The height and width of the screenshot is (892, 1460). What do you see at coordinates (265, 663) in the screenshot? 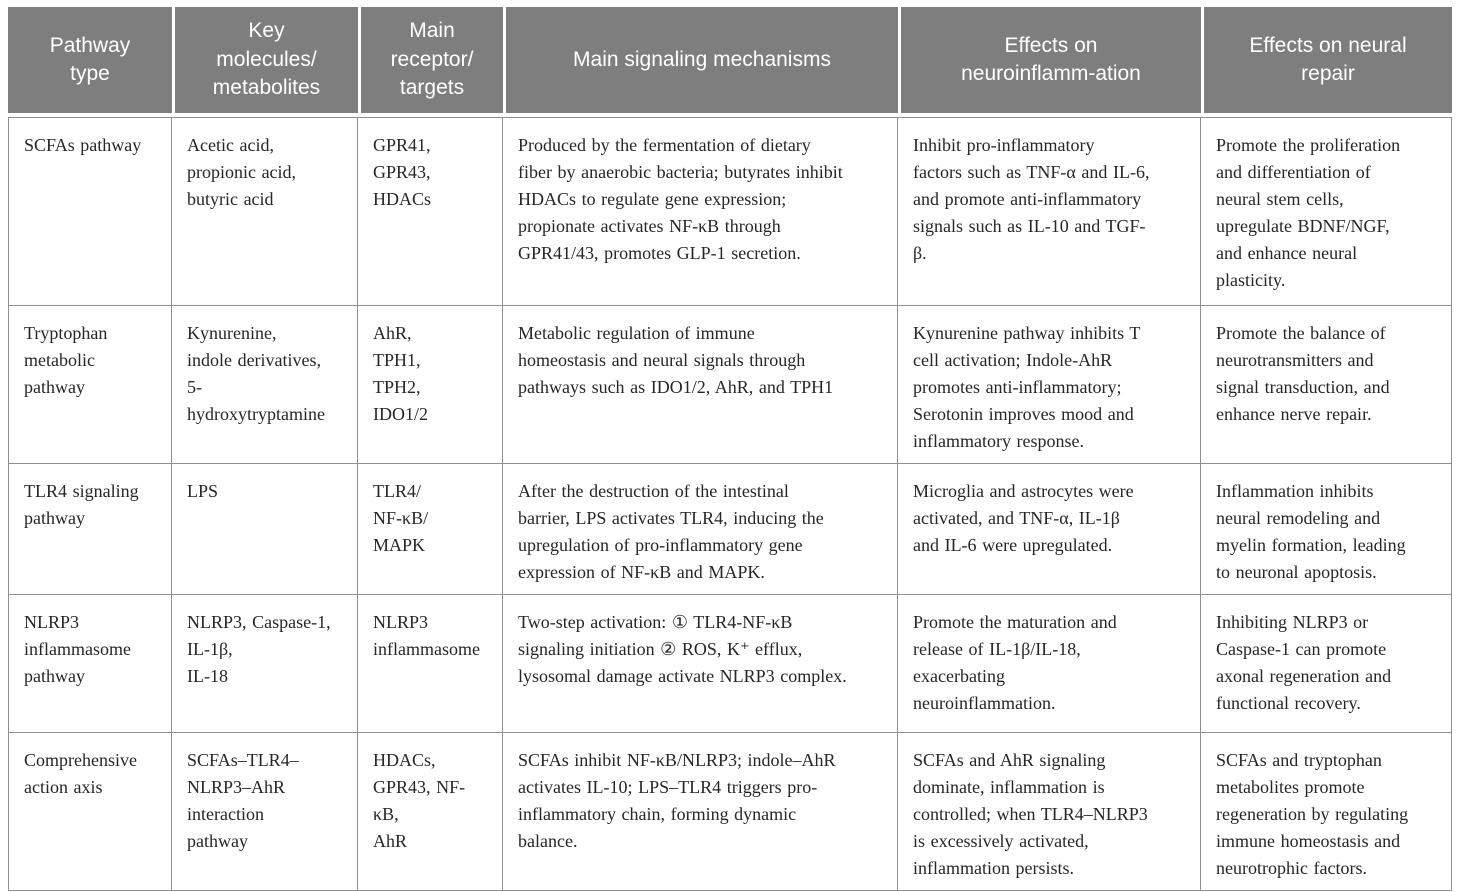
I see `cell-key-molecules: NLRP3, Caspase-1, IL-1β, IL-18` at bounding box center [265, 663].